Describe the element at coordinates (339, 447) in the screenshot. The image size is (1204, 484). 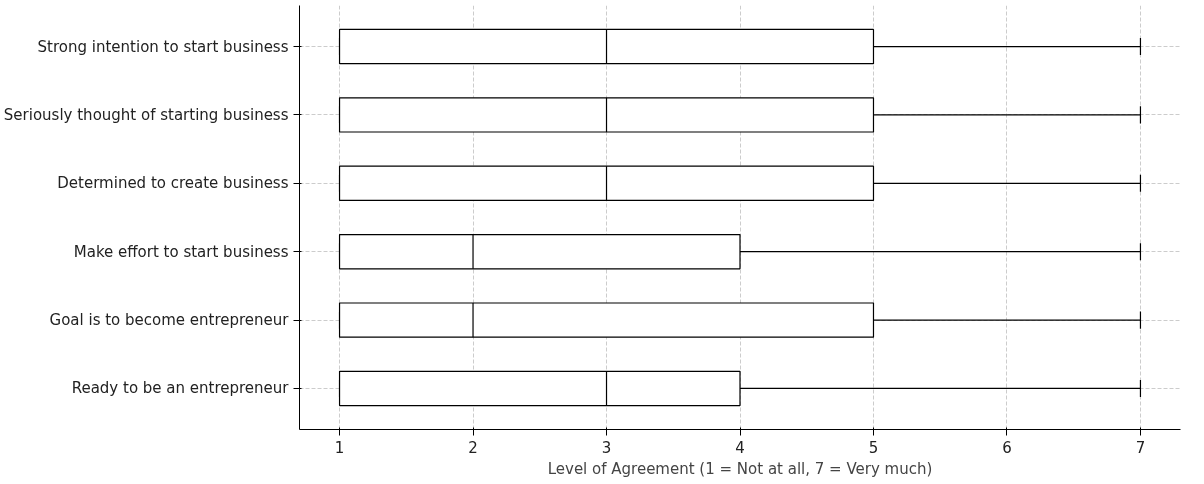
I see `x-tick-label: 1` at that location.